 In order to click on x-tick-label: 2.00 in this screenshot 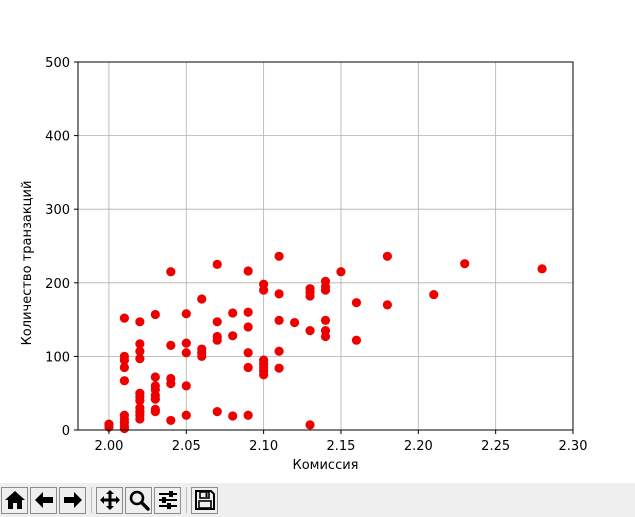, I will do `click(108, 446)`.